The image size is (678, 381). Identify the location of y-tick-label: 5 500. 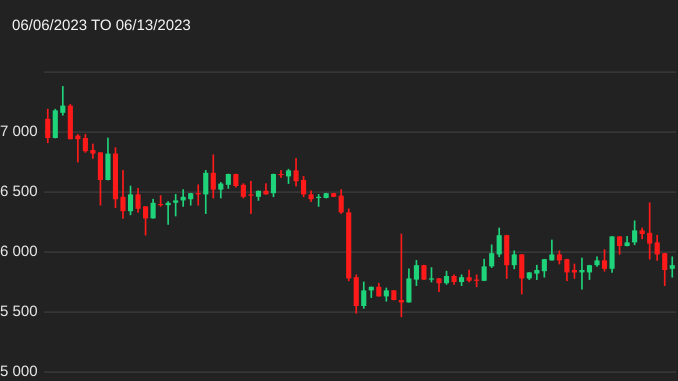
(19, 311).